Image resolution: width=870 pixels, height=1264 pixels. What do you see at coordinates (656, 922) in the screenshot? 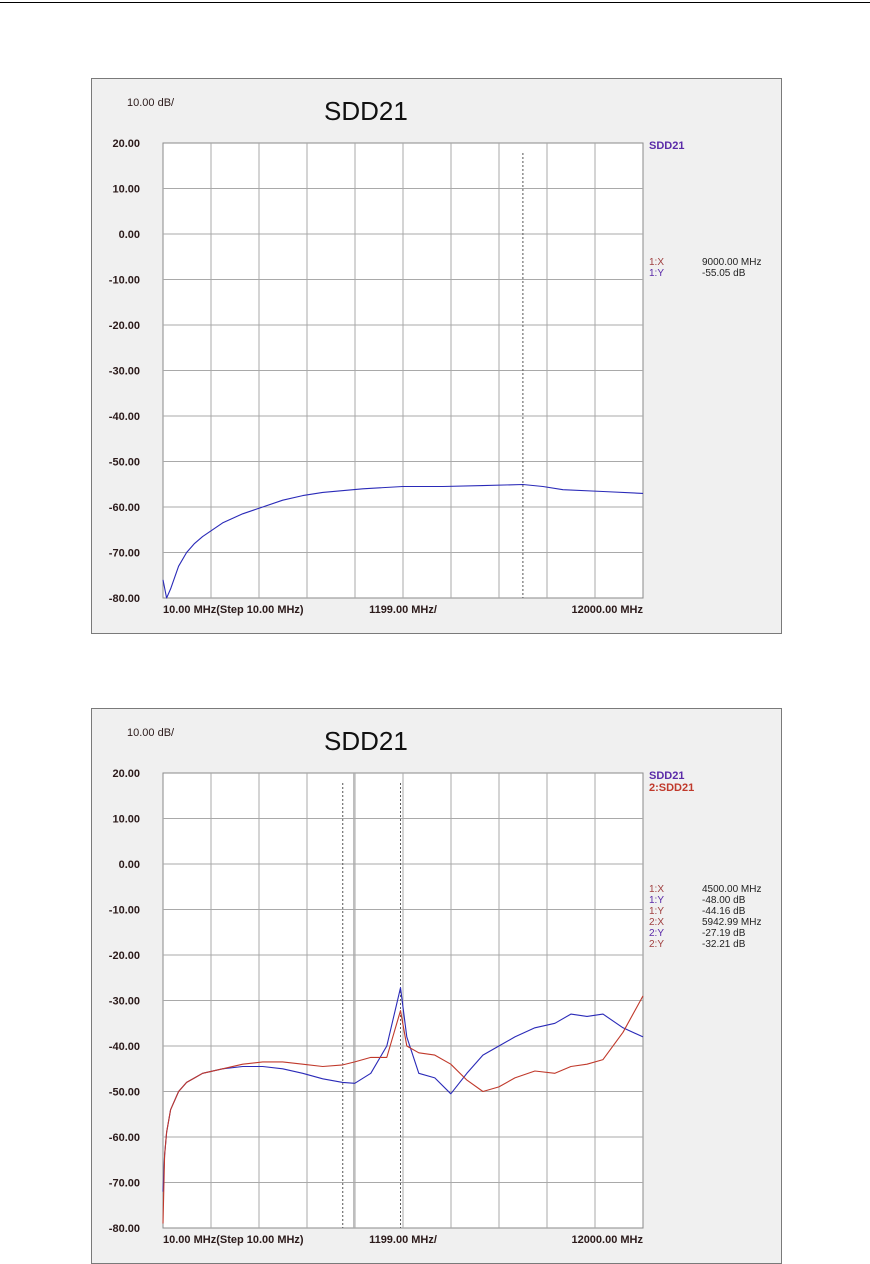
I see `readout-label: 2:X` at bounding box center [656, 922].